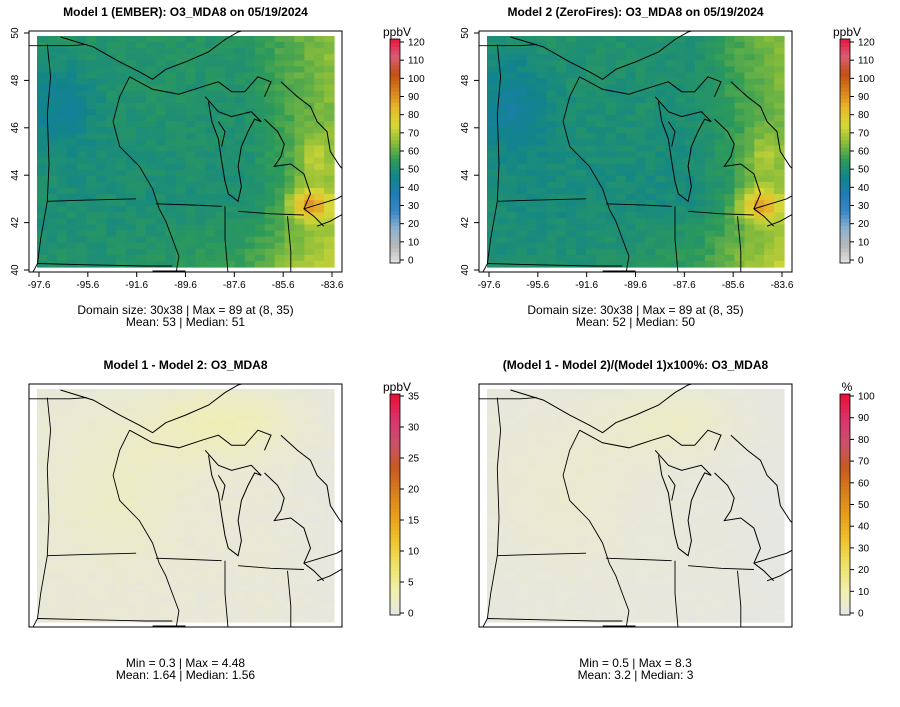 Image resolution: width=900 pixels, height=707 pixels. Describe the element at coordinates (650, 86) in the screenshot. I see `coastline` at that location.